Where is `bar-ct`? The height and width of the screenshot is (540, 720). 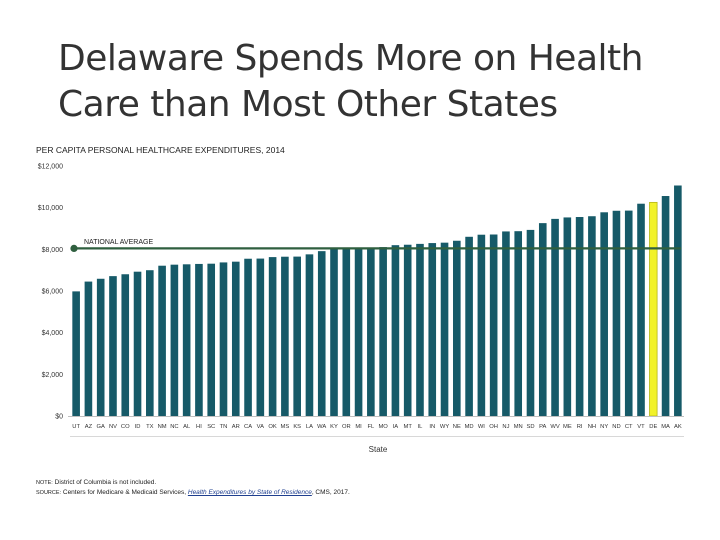 bar-ct is located at coordinates (628, 313).